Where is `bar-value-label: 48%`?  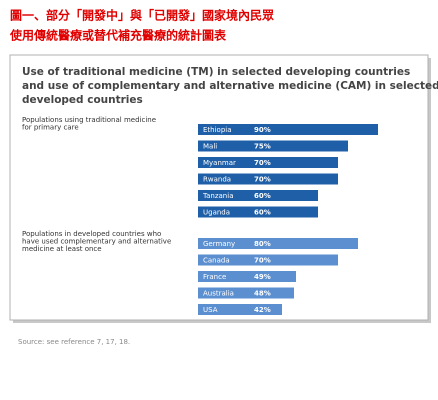 bar-value-label: 48% is located at coordinates (262, 294).